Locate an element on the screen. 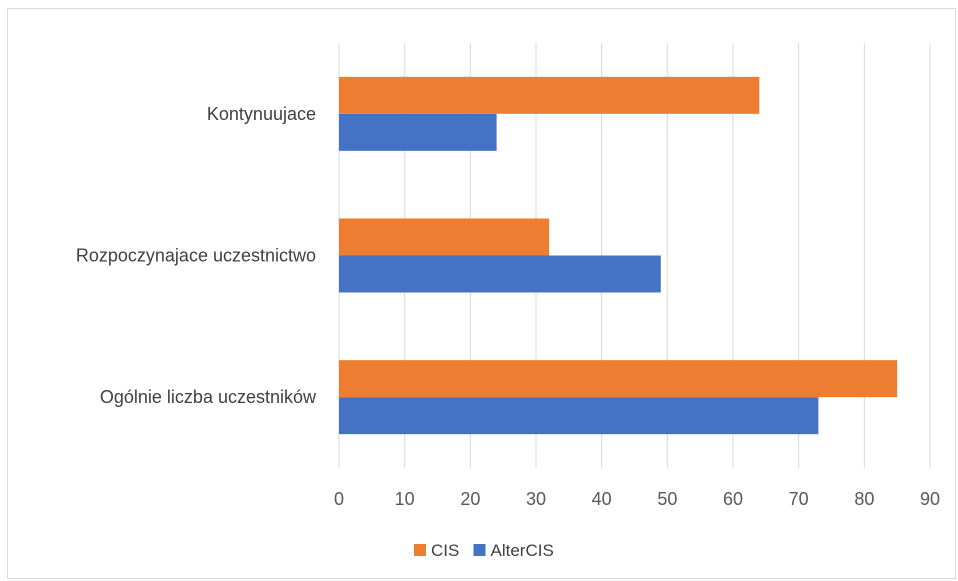  category-label: Ogólnie liczba uczestników is located at coordinates (208, 397).